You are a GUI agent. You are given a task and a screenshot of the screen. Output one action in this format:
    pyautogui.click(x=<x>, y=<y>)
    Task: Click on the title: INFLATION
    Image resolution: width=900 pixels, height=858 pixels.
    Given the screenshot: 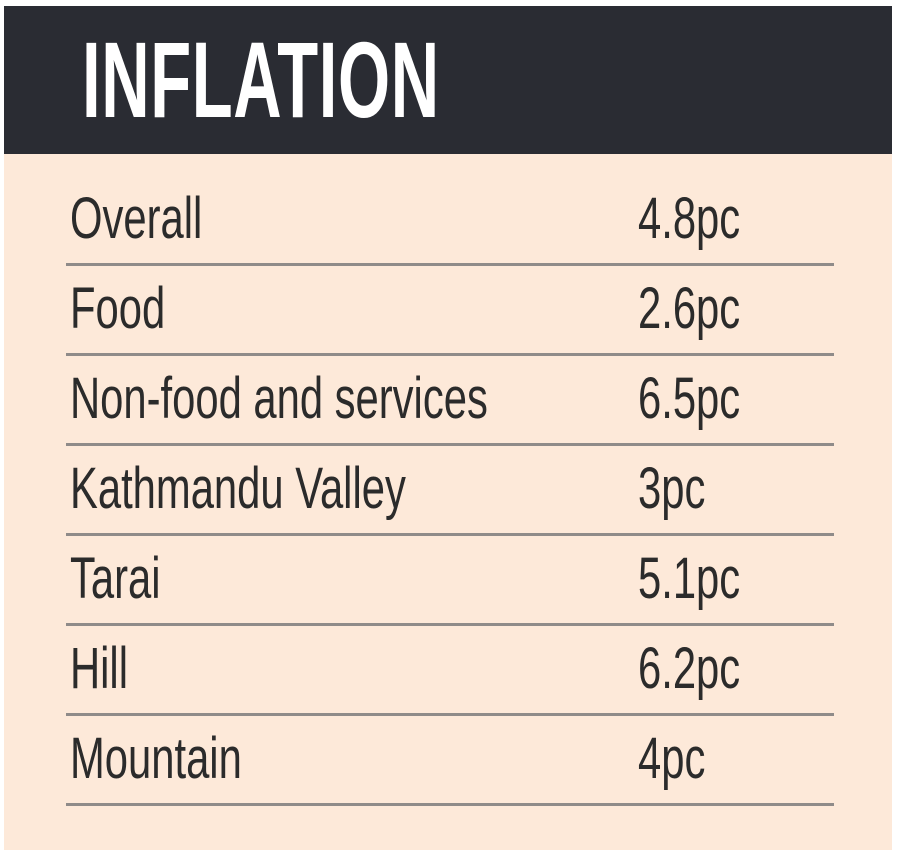 What is the action you would take?
    pyautogui.click(x=261, y=79)
    